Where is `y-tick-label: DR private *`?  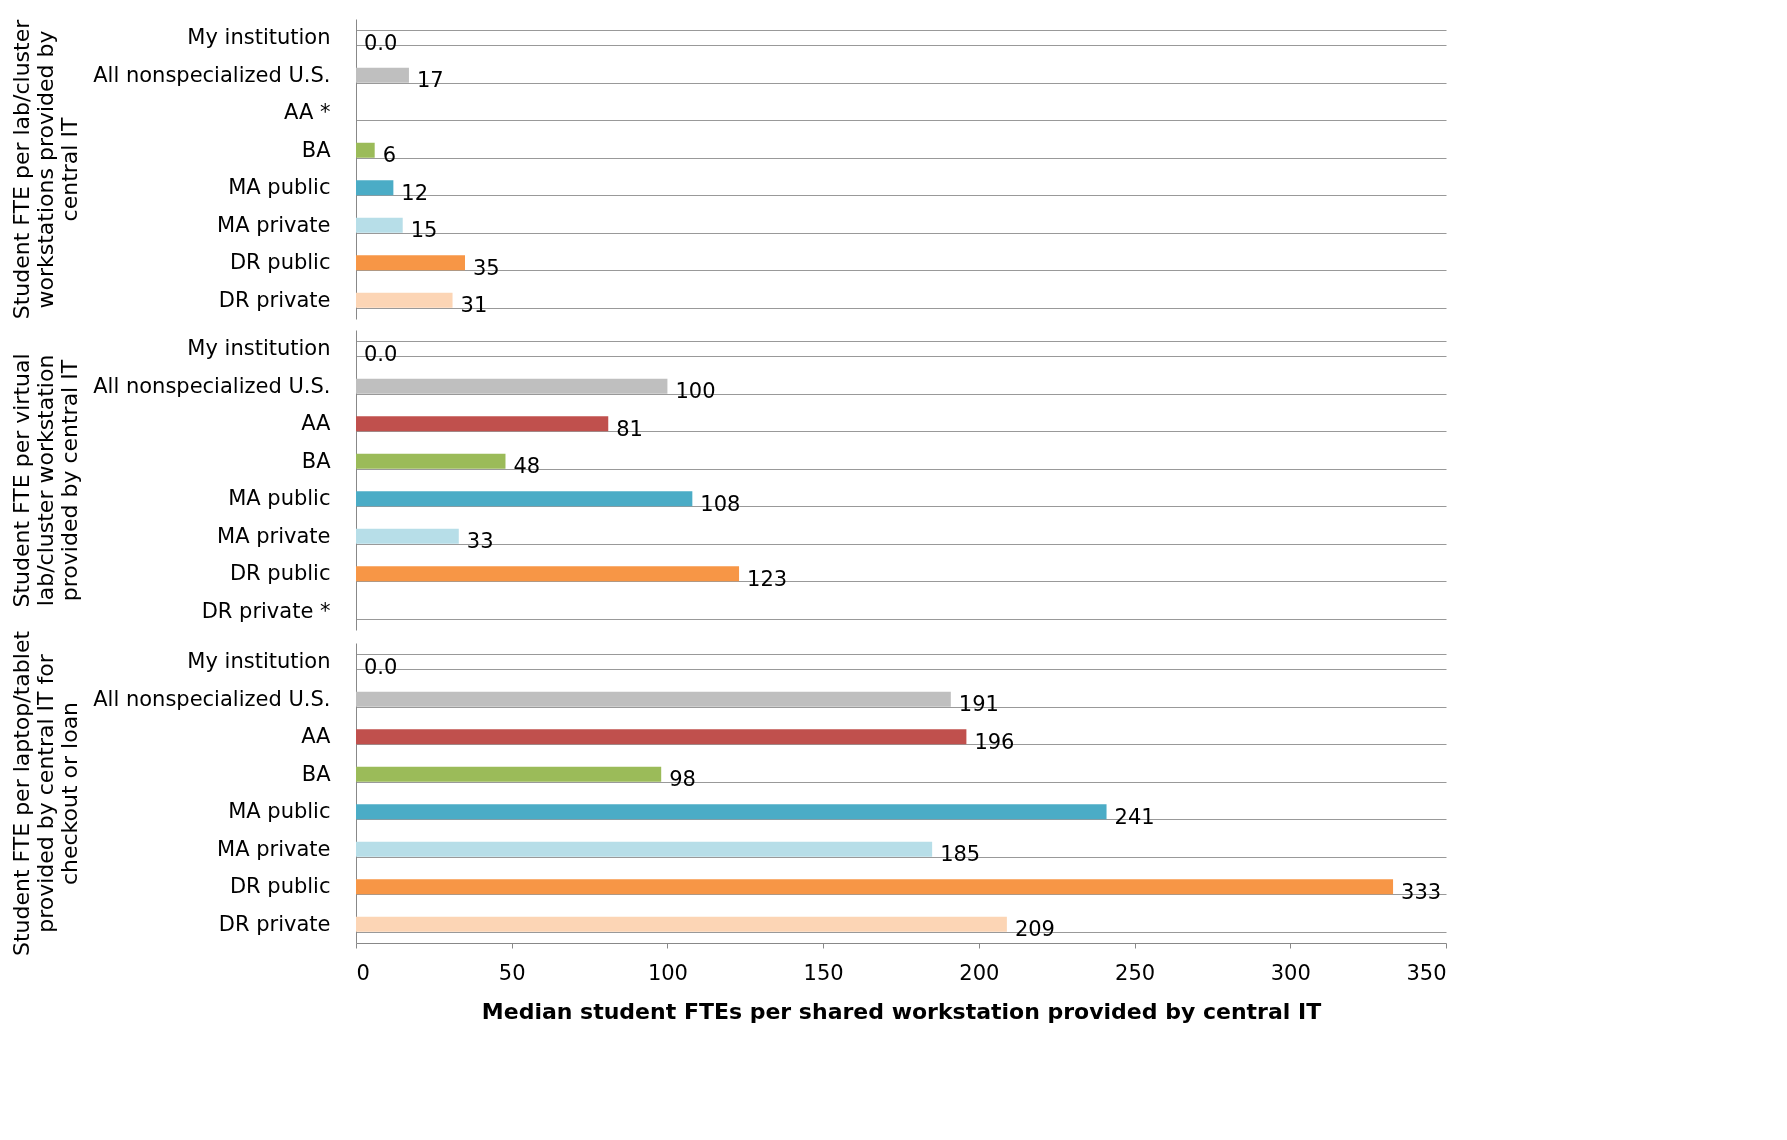 y-tick-label: DR private * is located at coordinates (266, 610).